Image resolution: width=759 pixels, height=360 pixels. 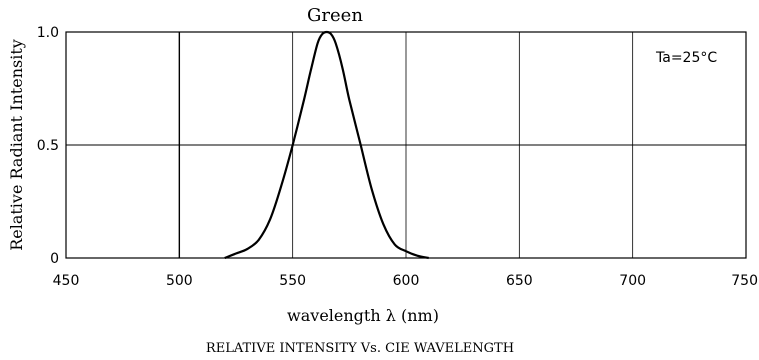 I want to click on y-tick-labels: 0 0.5 1.0, so click(x=48, y=146).